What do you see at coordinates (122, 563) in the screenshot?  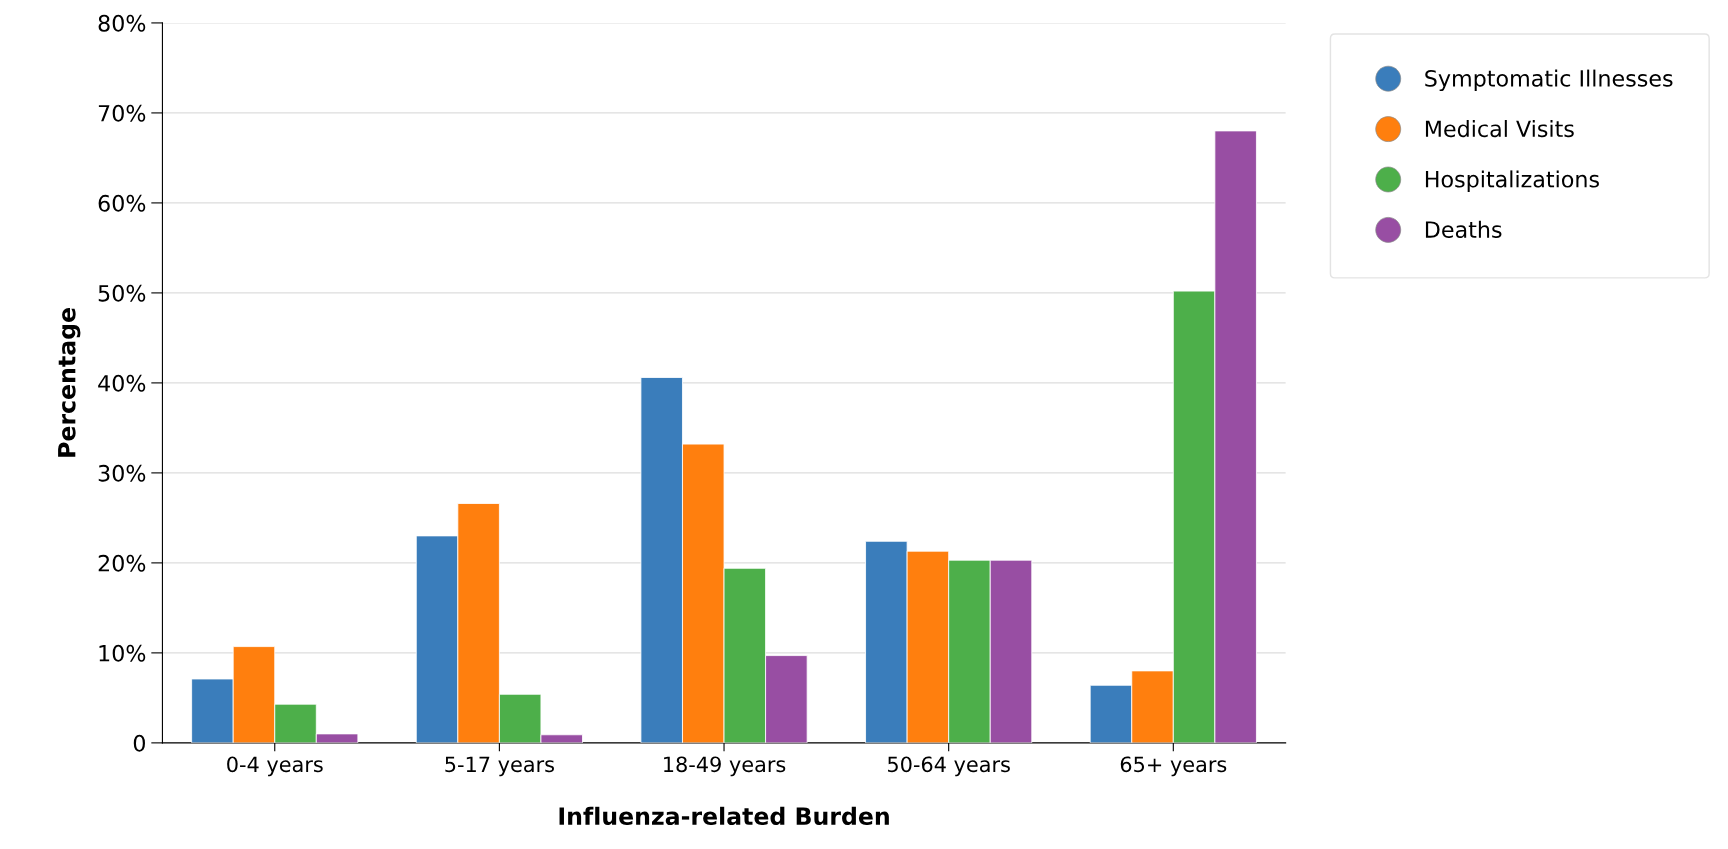 I see `y-tick-label: 20%` at bounding box center [122, 563].